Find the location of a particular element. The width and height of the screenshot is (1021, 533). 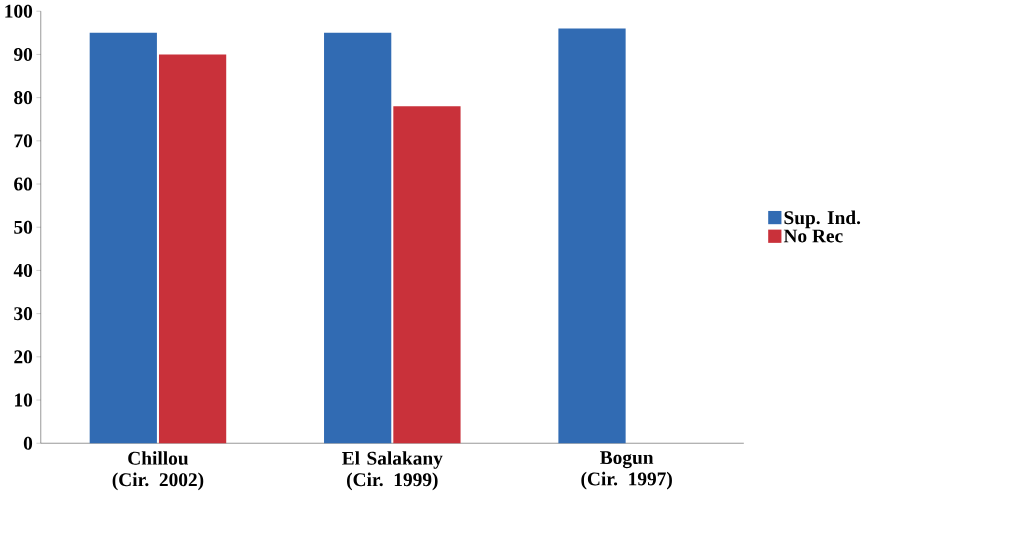

legend-label: No Rec is located at coordinates (813, 236).